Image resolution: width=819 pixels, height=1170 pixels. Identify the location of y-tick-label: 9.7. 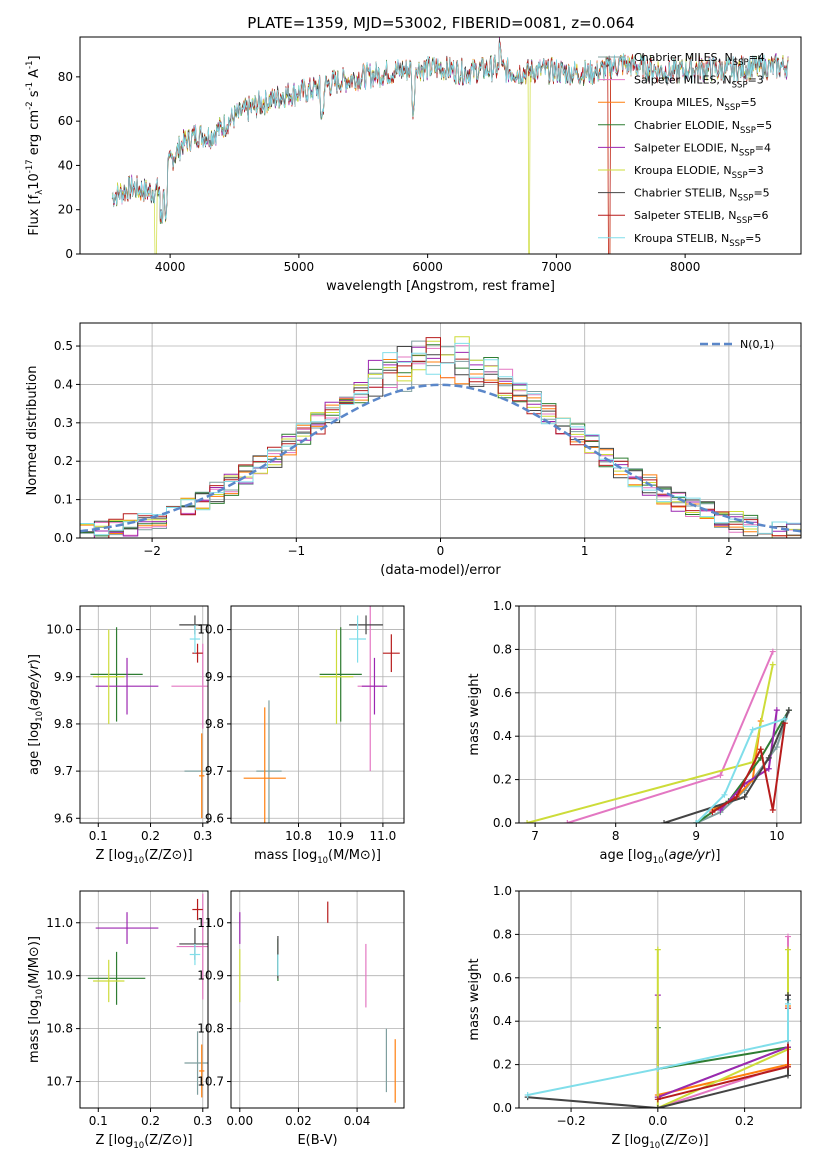
(63, 771).